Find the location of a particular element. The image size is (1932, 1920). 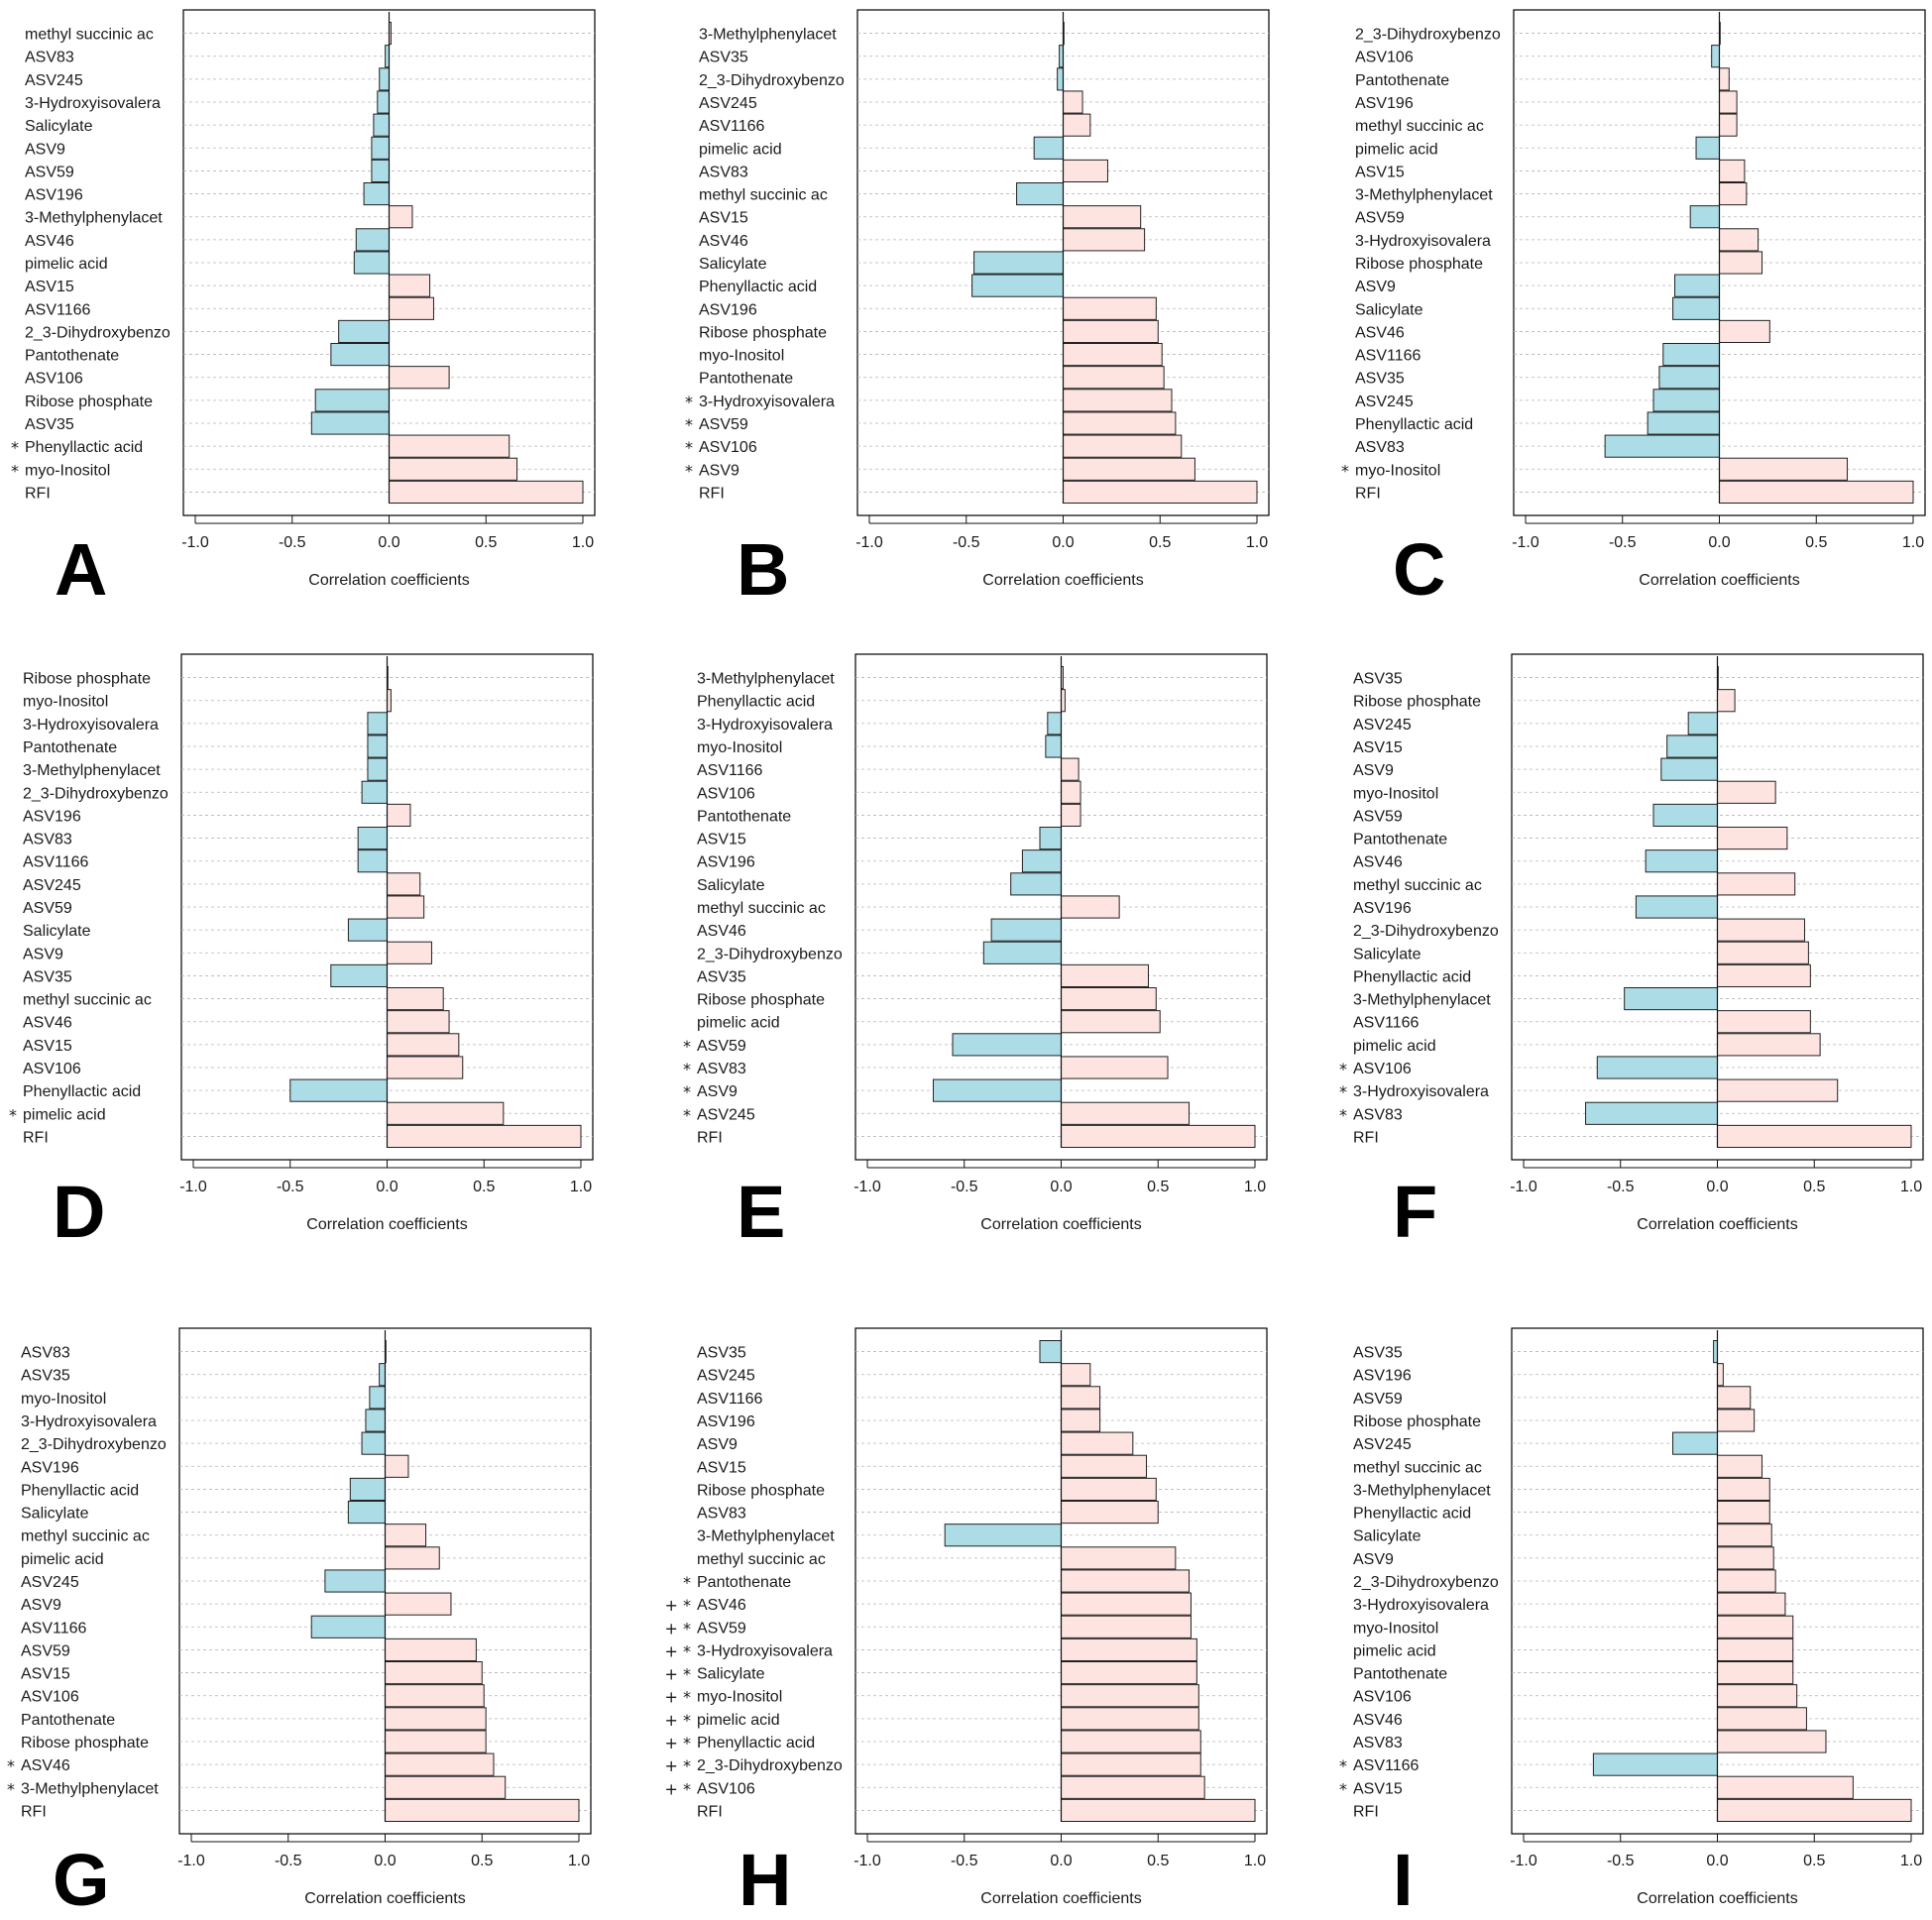

bar-asv15 is located at coordinates (1785, 1787).